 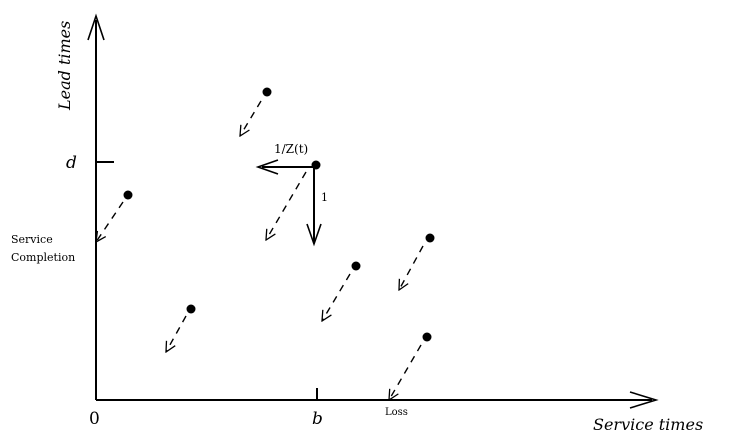 I want to click on x-axis-label: Service times, so click(x=648, y=424).